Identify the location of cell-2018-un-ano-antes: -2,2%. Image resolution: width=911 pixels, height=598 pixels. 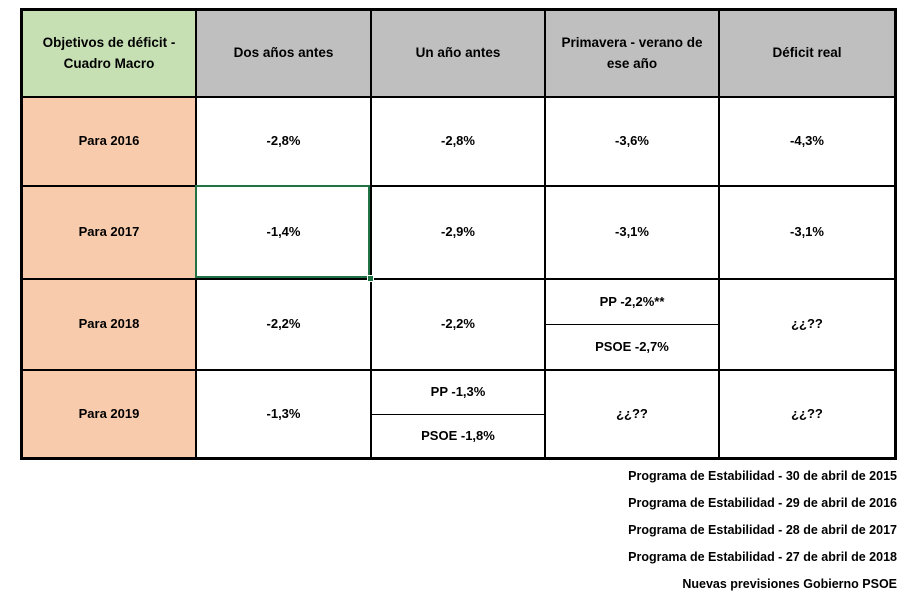
(459, 325).